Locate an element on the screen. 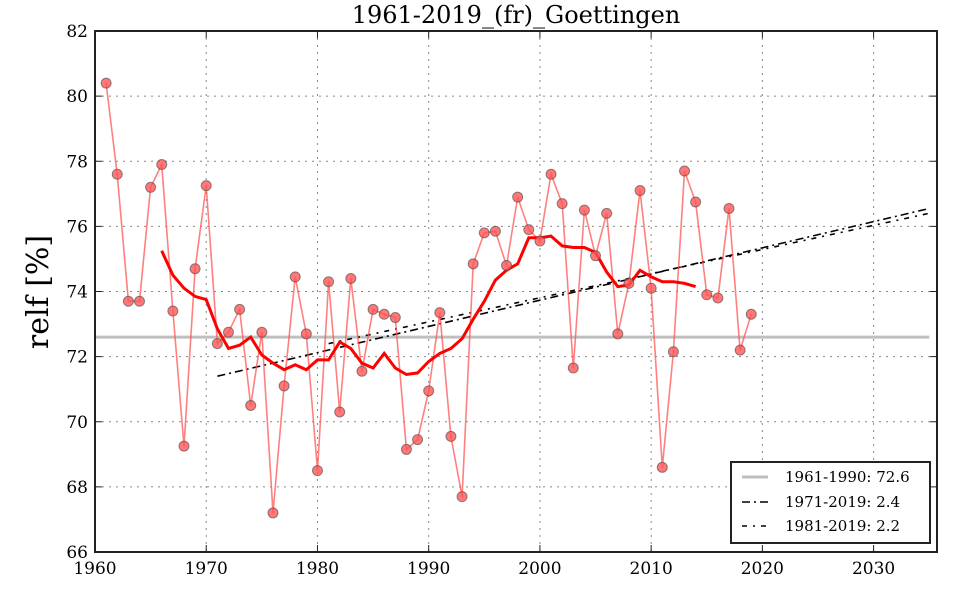  y-tick-label: 80 is located at coordinates (77, 97).